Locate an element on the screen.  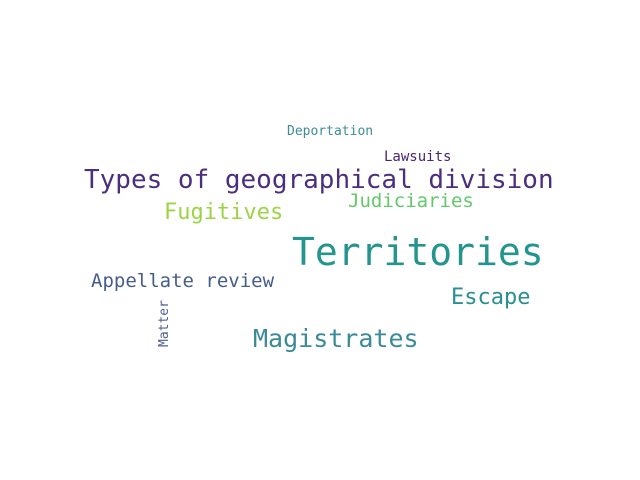
word-territories: Territories is located at coordinates (418, 252).